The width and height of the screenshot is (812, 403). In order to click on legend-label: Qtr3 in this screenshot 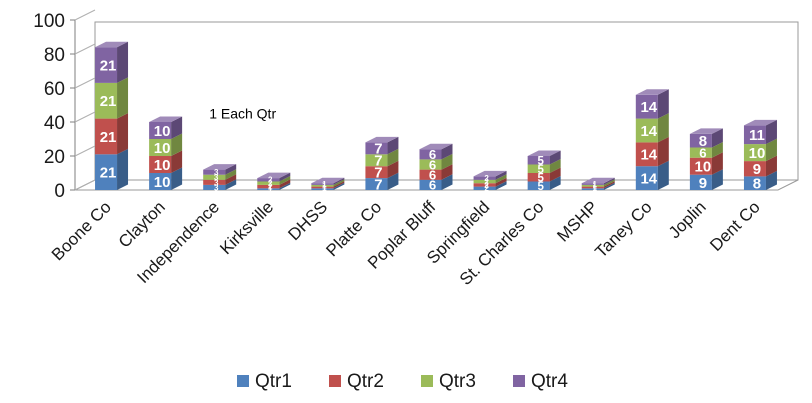, I will do `click(457, 381)`.